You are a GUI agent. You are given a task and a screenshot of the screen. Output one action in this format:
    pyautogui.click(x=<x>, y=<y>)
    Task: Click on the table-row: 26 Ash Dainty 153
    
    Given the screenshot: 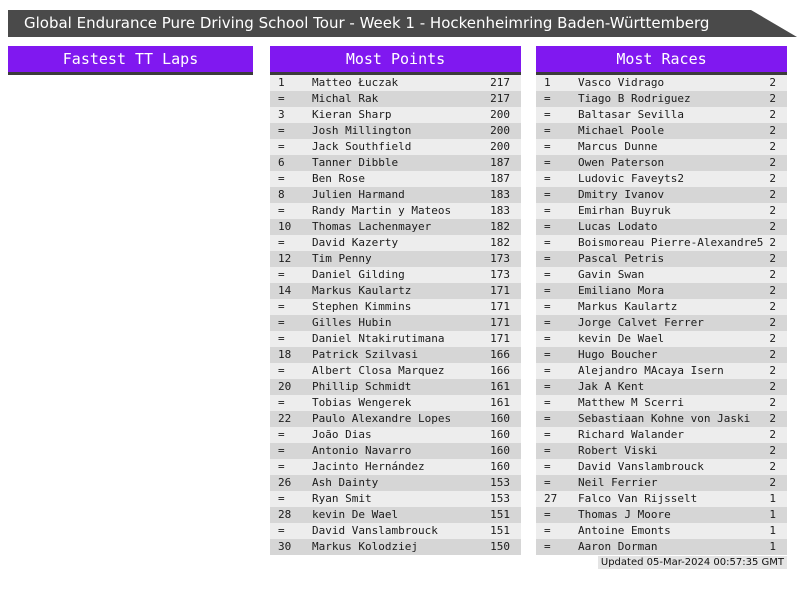 What is the action you would take?
    pyautogui.click(x=395, y=483)
    